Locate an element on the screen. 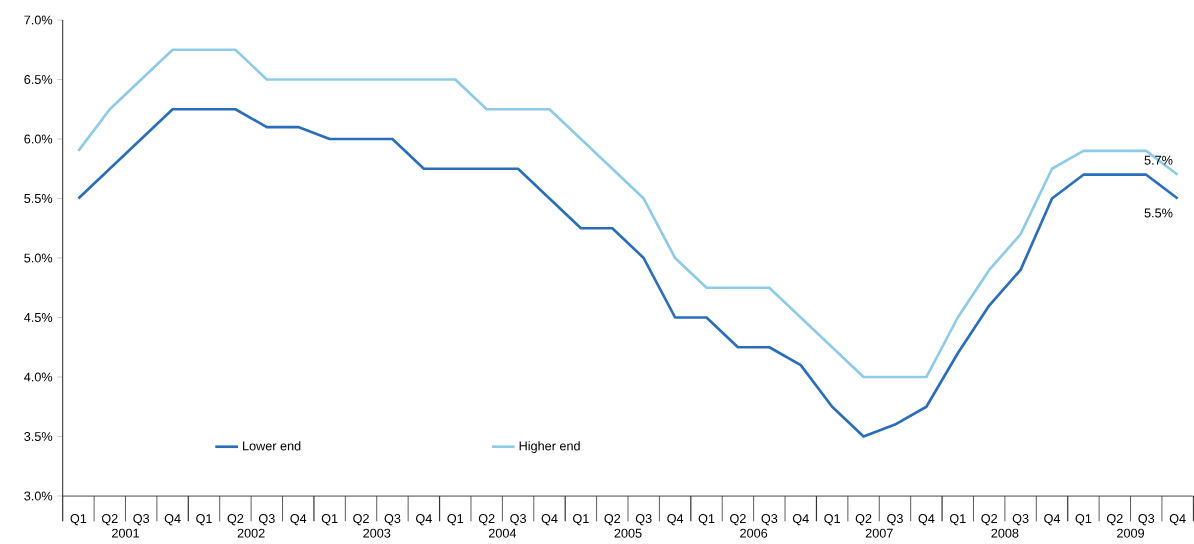 The height and width of the screenshot is (544, 1194). y-tick-label: 7.0% is located at coordinates (38, 20).